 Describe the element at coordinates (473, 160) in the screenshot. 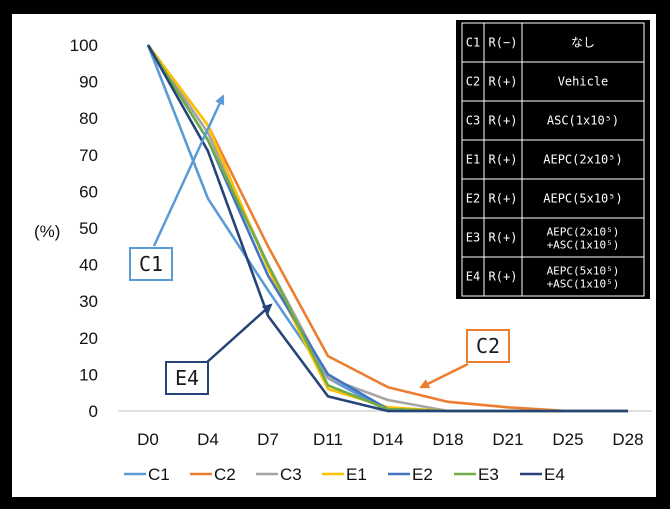

I see `table-cell-text: E1` at that location.